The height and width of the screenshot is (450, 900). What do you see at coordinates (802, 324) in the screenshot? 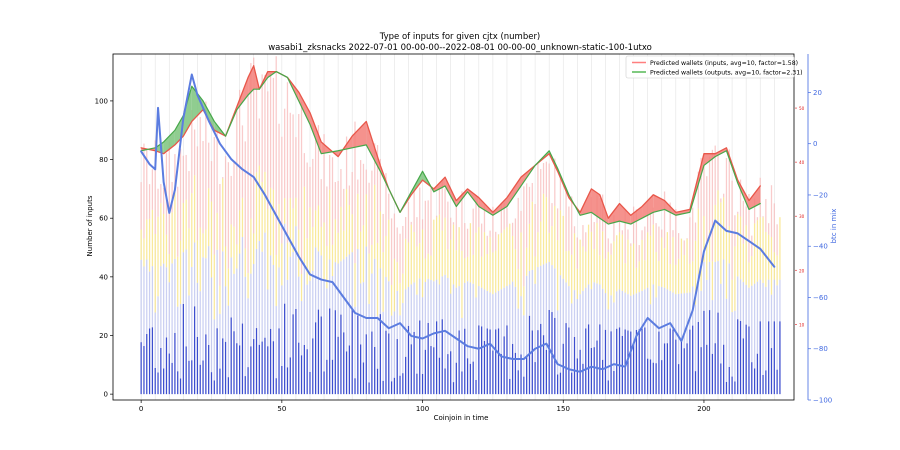
I see `y3-tick-label: 10` at bounding box center [802, 324].